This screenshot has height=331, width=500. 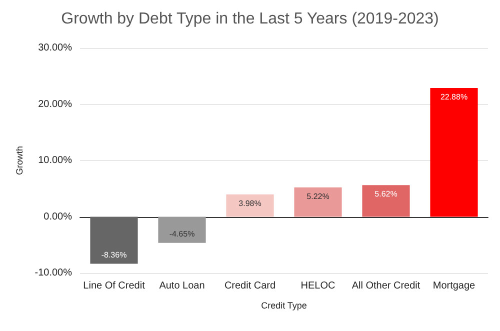 I want to click on y-tick-label: 30.00%, so click(x=55, y=48).